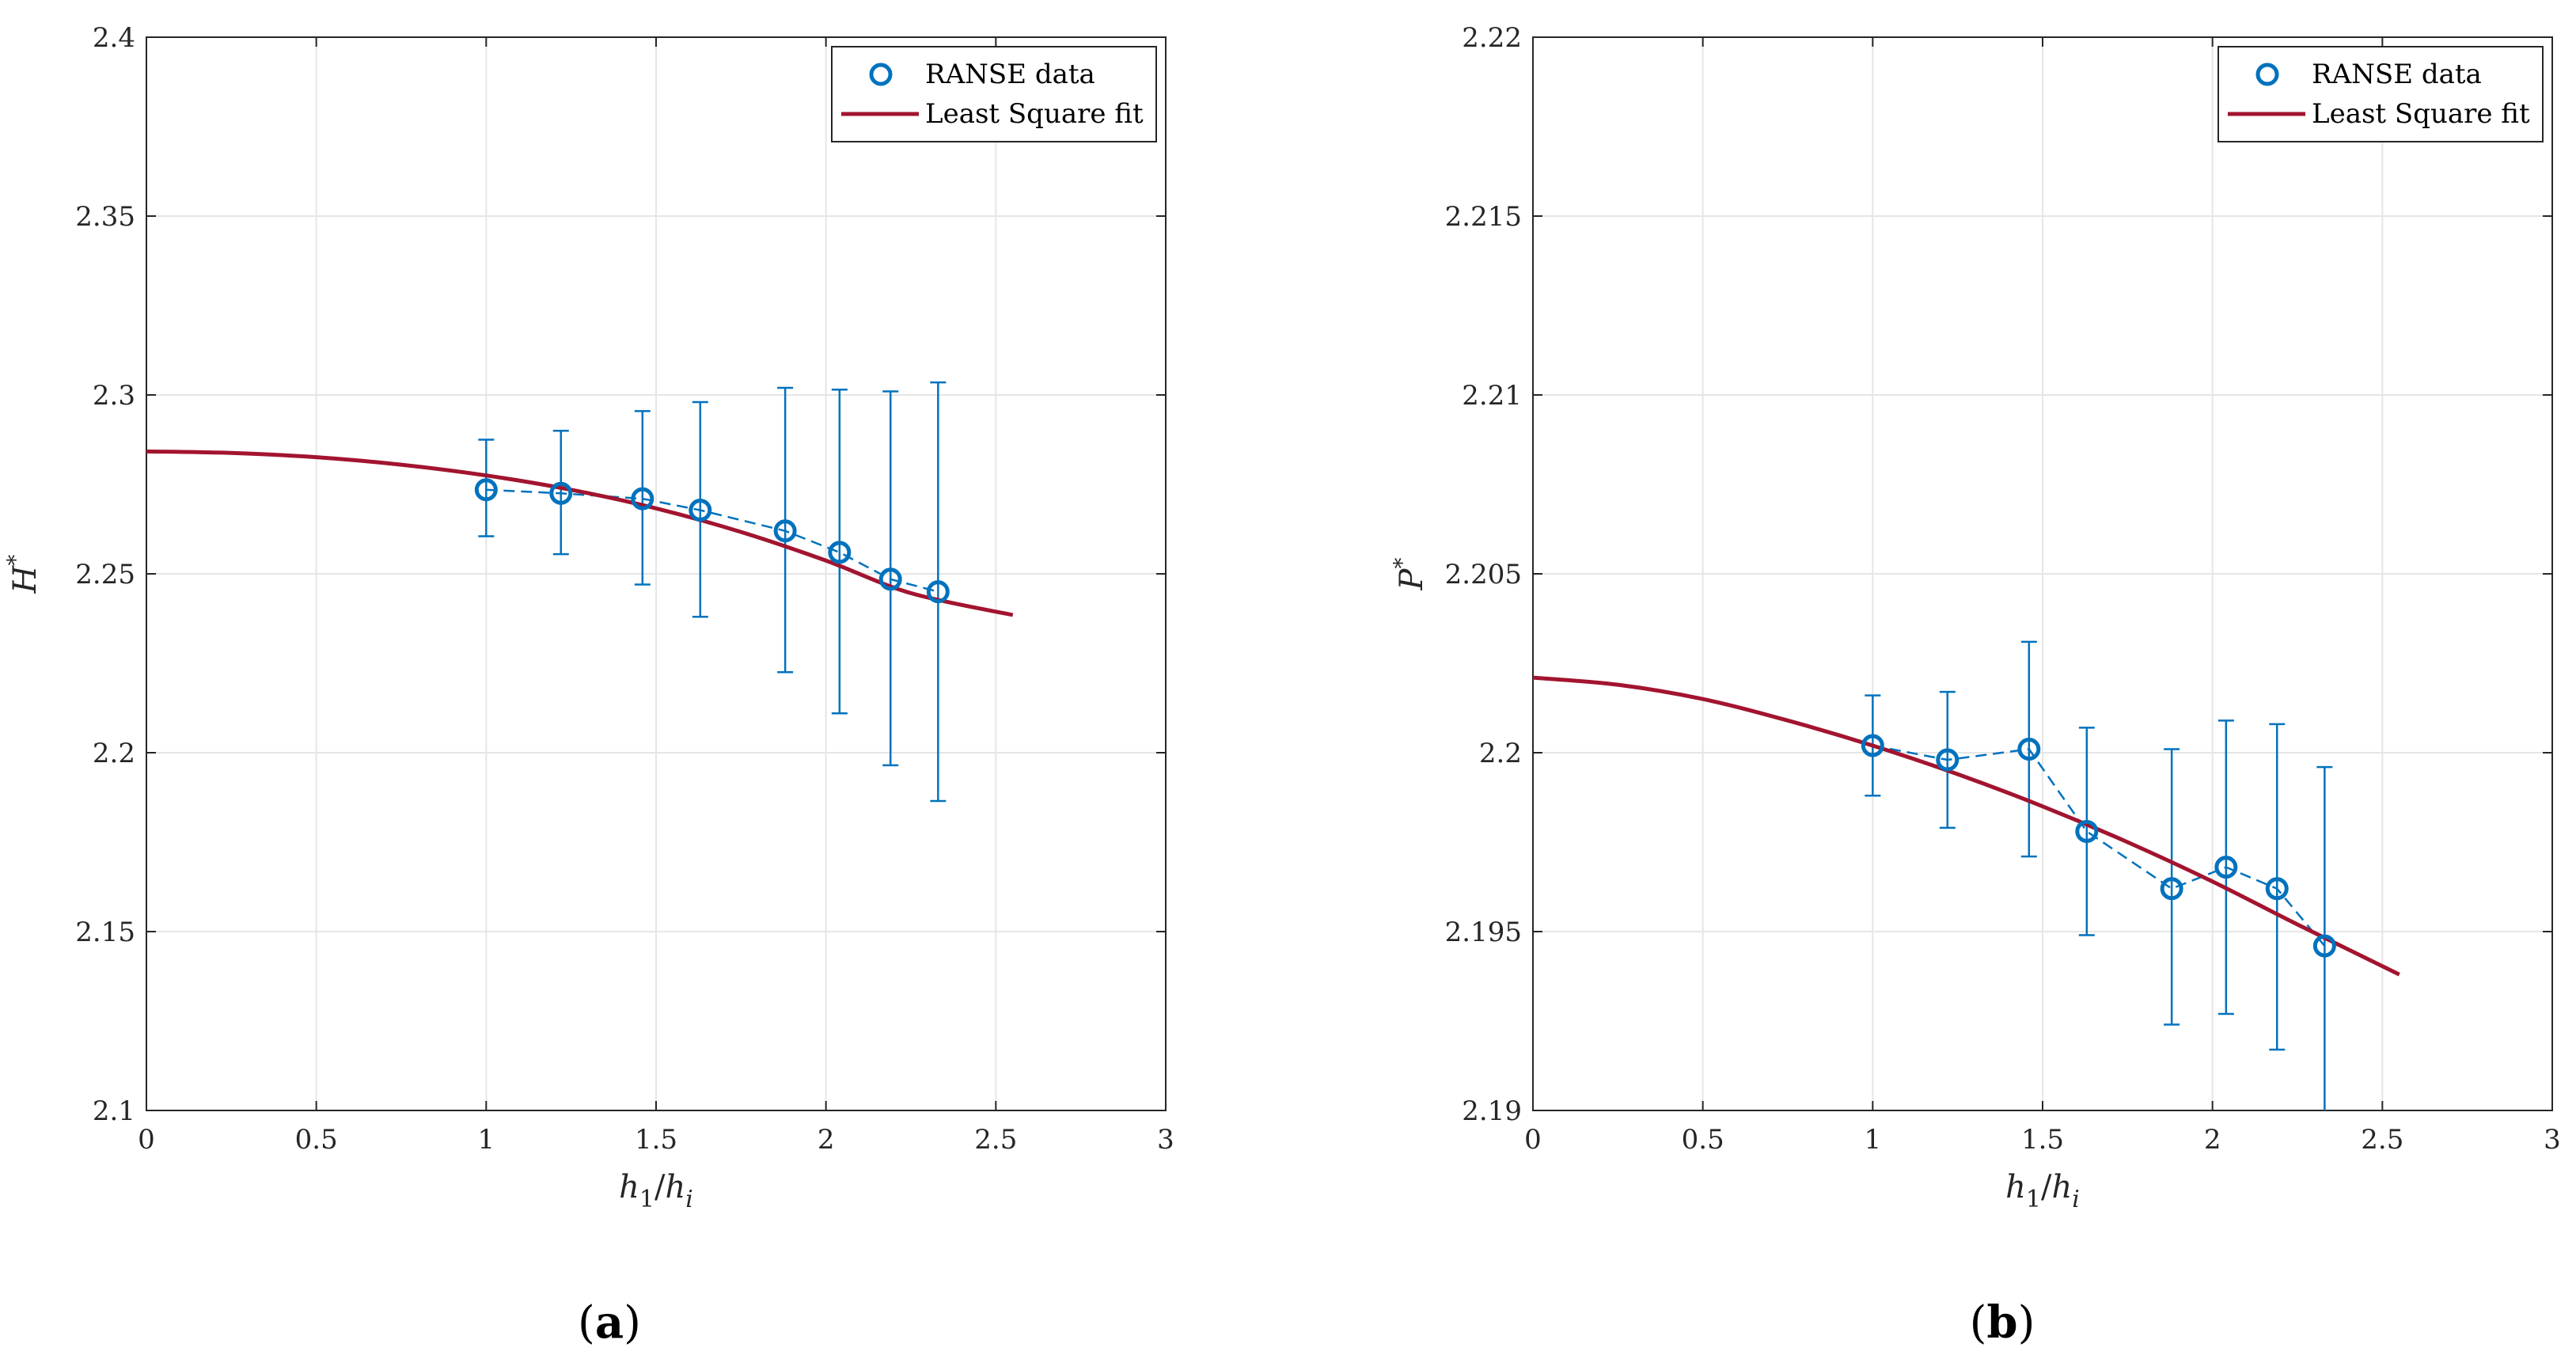 This screenshot has height=1359, width=2576. Describe the element at coordinates (1492, 38) in the screenshot. I see `y-tick-label: 2.22` at that location.